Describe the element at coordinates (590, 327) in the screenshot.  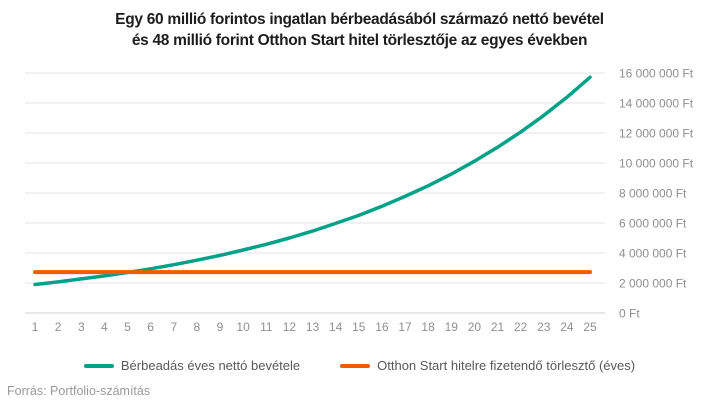
I see `x-tick-label: 25` at that location.